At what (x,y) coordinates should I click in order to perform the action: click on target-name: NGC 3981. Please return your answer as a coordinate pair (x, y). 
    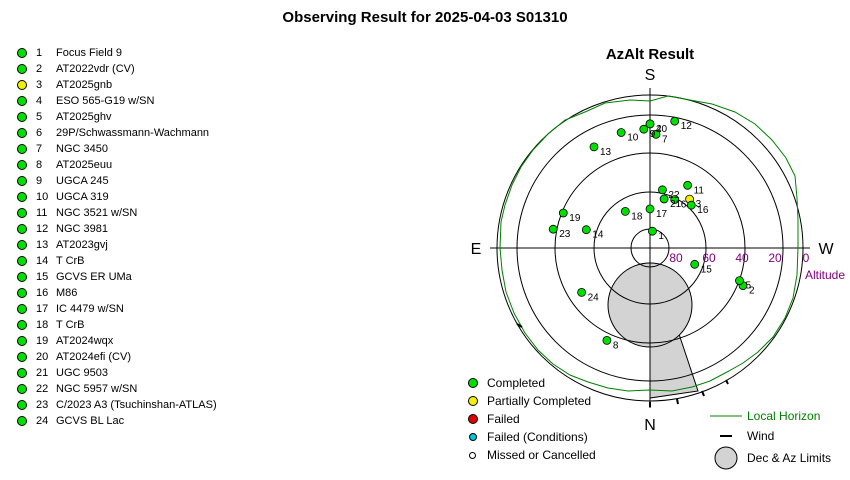
    Looking at the image, I should click on (82, 229).